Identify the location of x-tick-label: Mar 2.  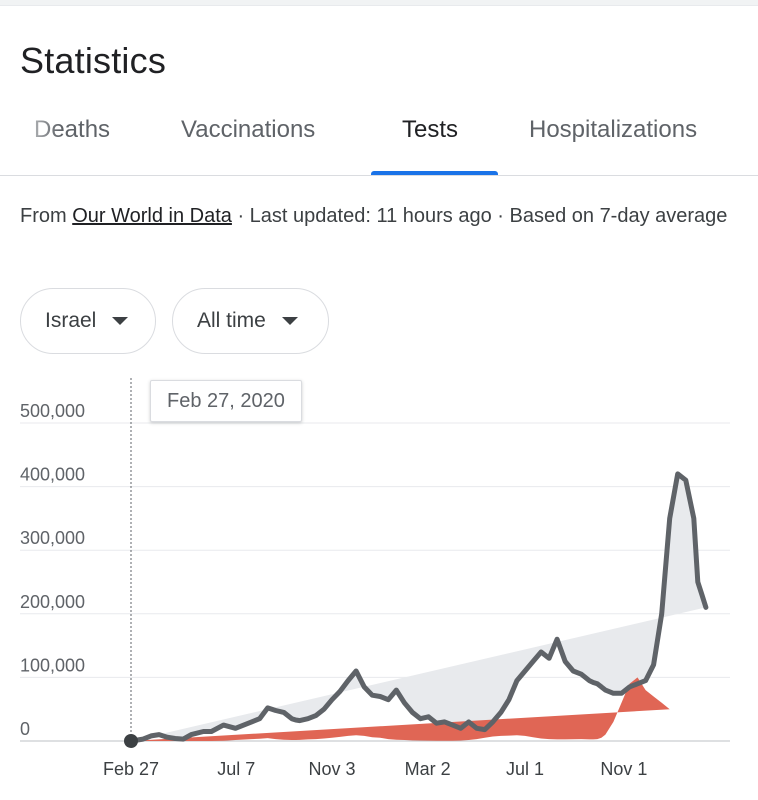
(428, 769).